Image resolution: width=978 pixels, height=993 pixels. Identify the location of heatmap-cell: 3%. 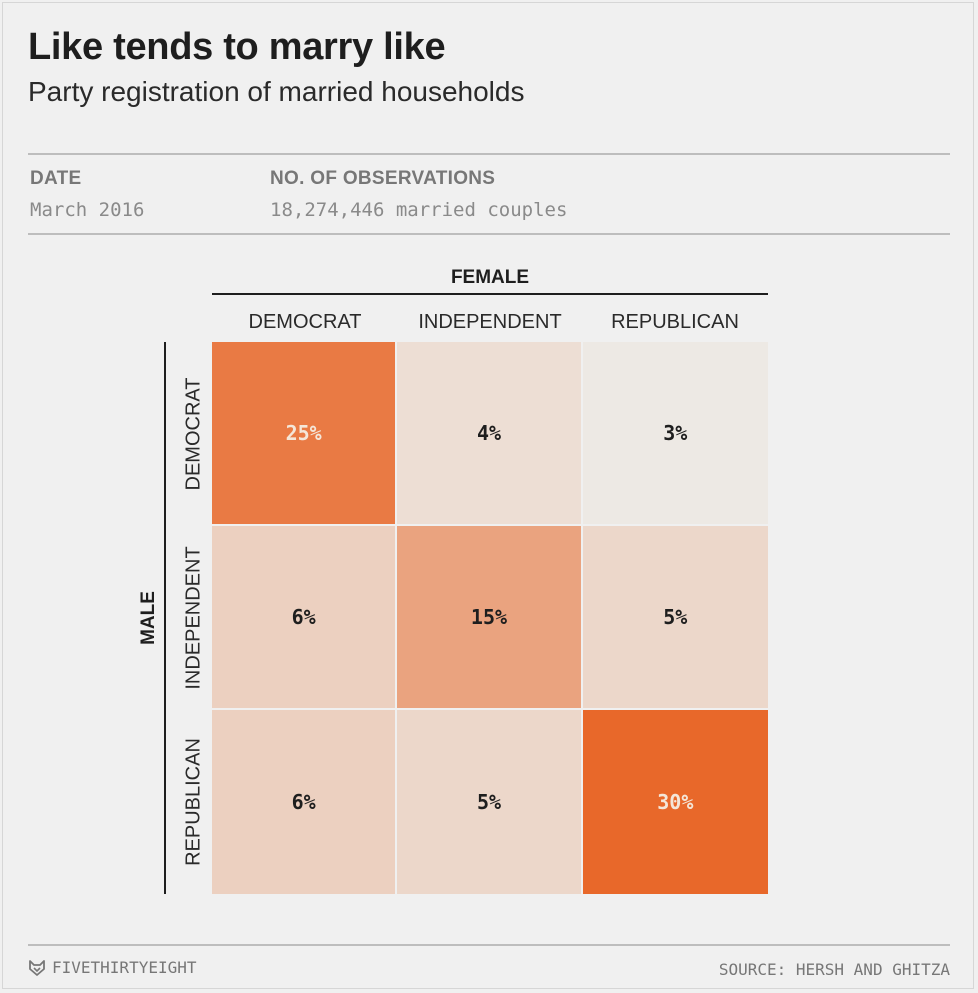
(675, 433).